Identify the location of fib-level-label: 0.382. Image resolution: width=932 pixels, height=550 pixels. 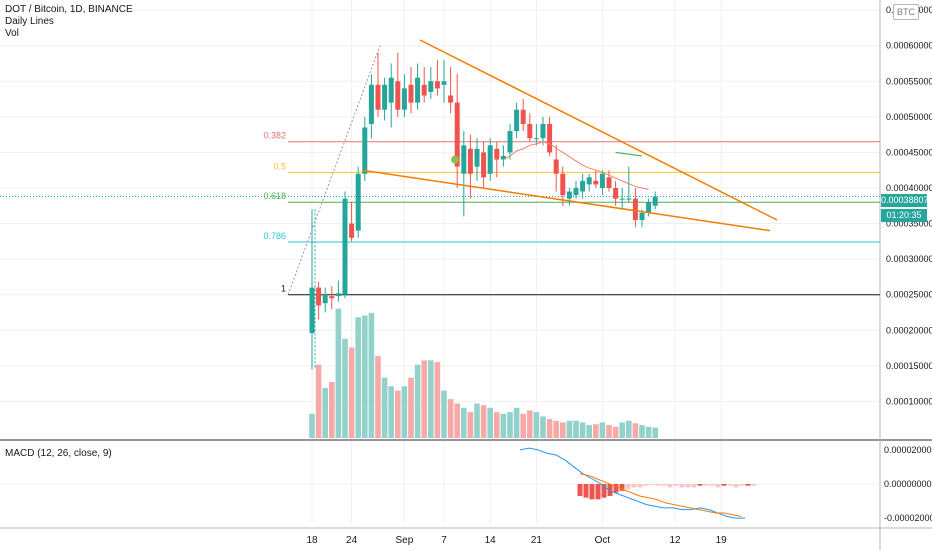
(274, 136).